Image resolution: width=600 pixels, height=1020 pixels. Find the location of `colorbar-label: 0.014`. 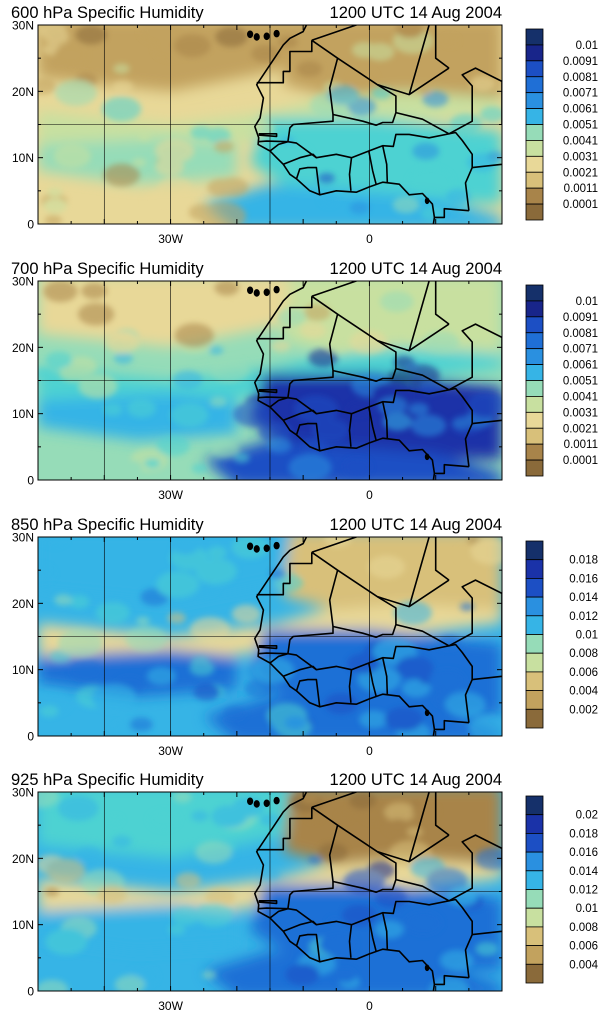

colorbar-label: 0.014 is located at coordinates (583, 872).